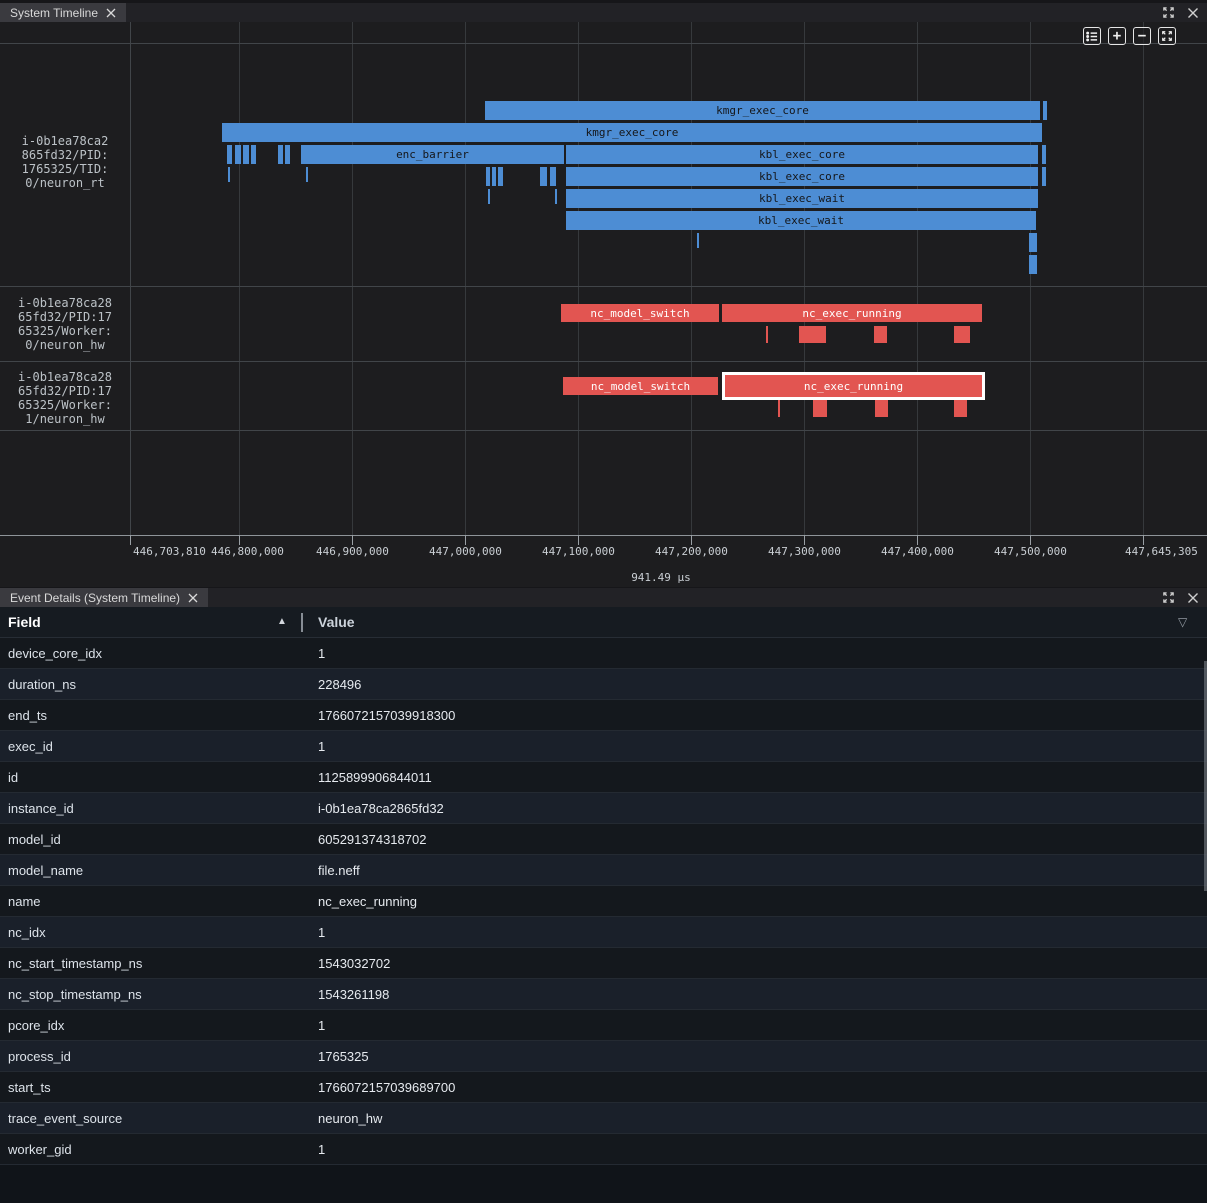  I want to click on details-row: id 1125899906844011, so click(603, 777).